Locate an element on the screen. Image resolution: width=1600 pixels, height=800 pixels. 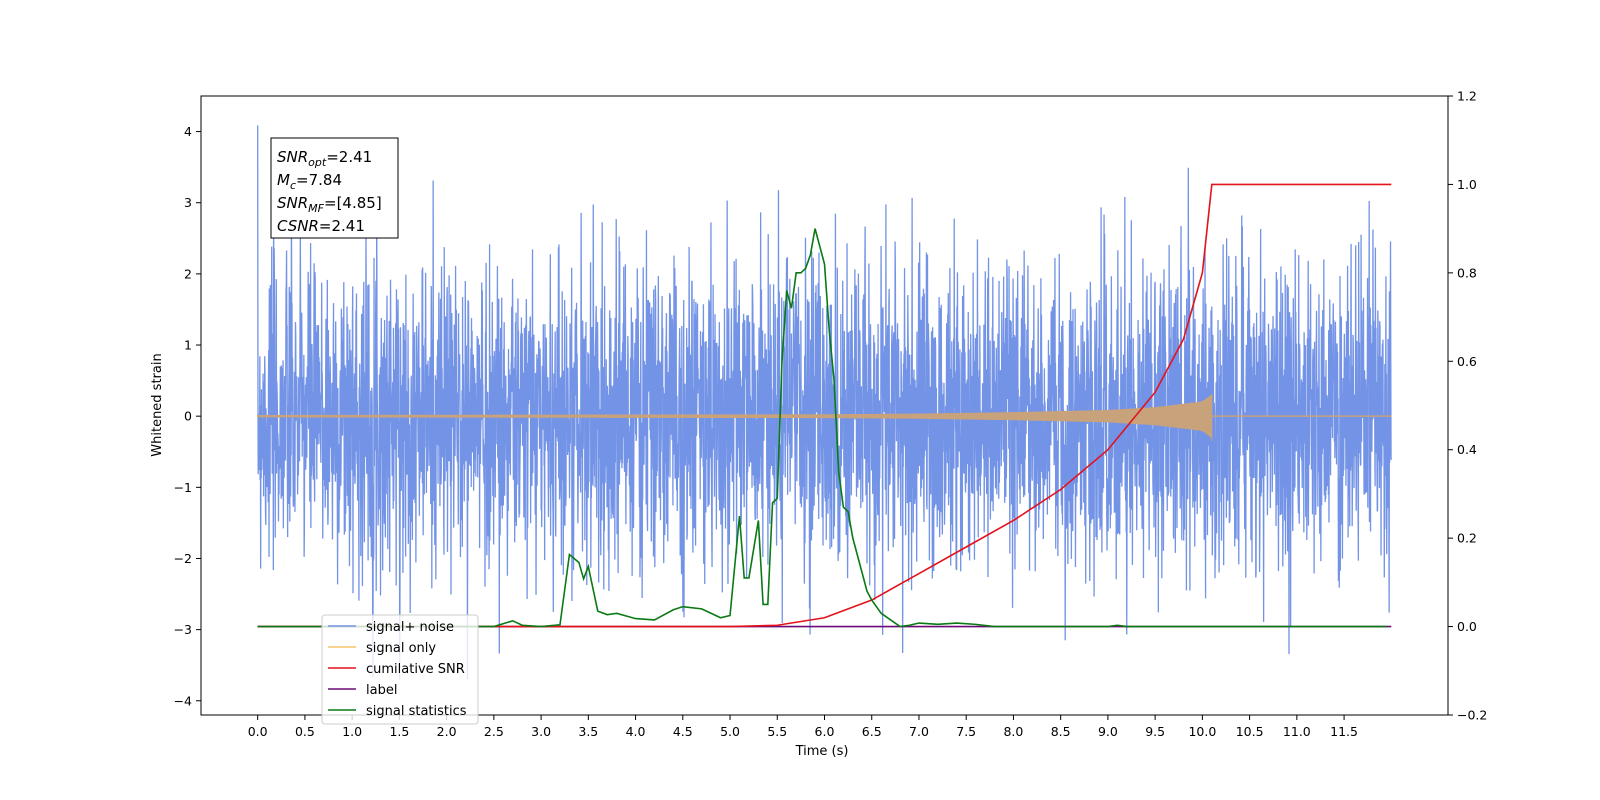
x-tick-label: 1.0 is located at coordinates (352, 731).